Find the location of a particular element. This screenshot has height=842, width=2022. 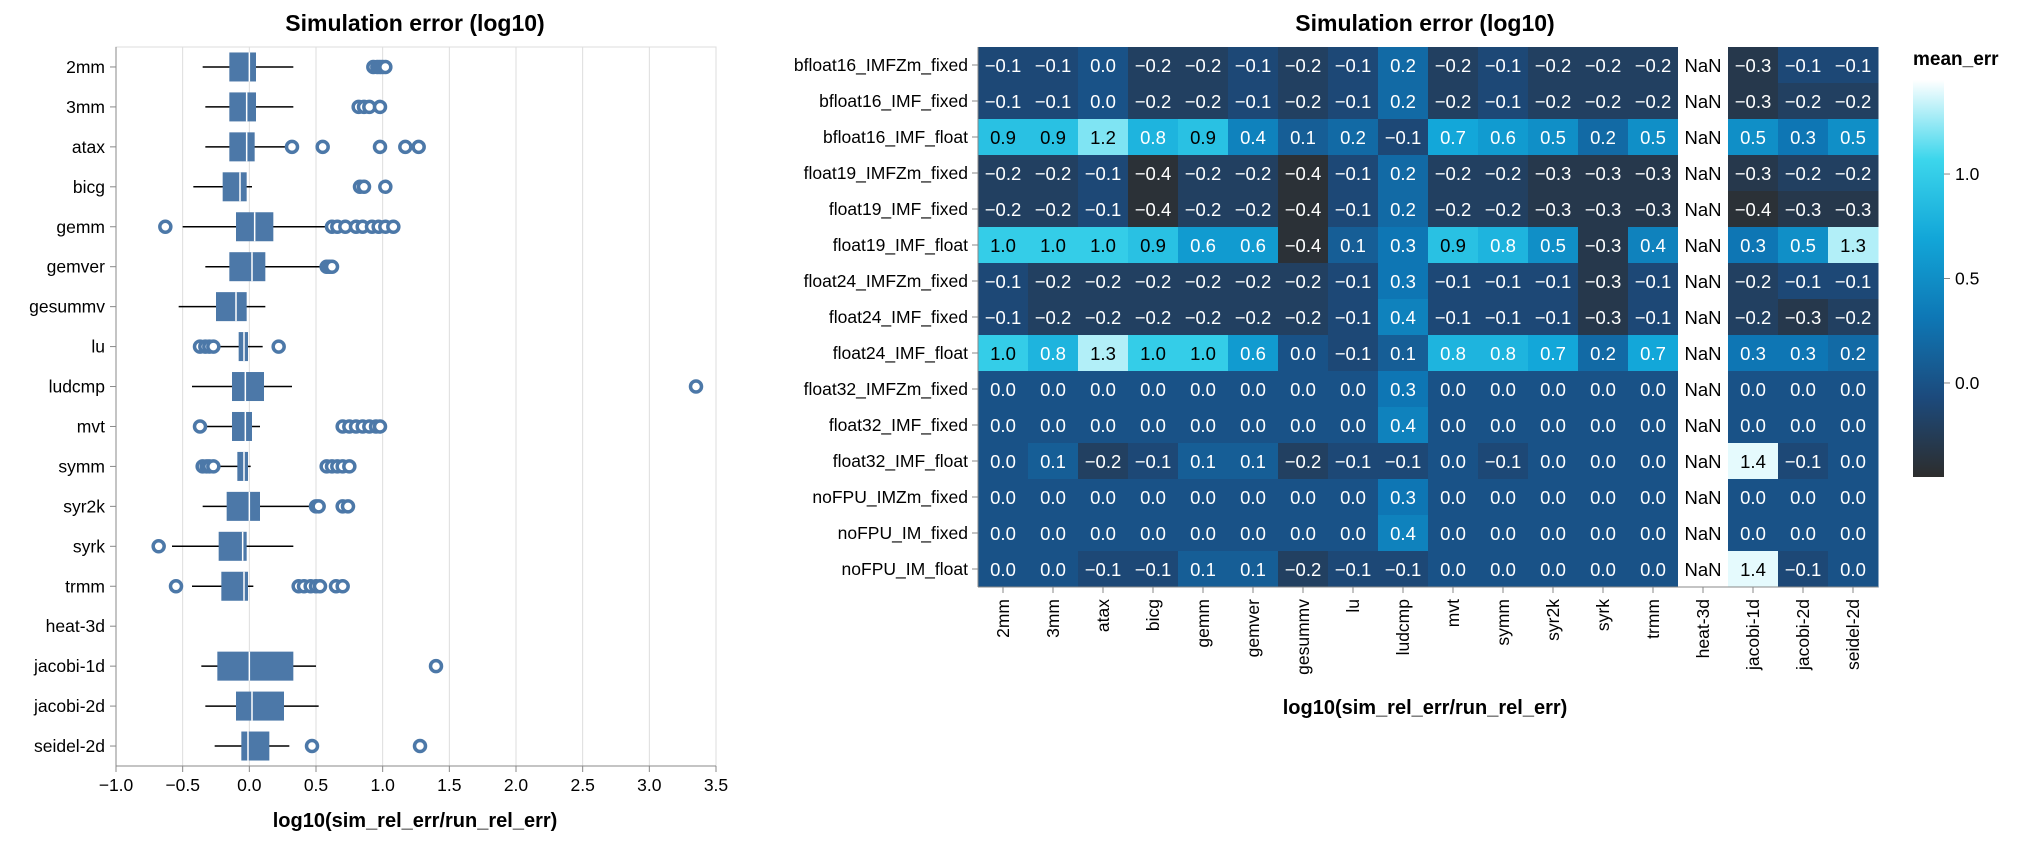

heatmap-y-tick-label: bfloat16_IMFZm_fixed is located at coordinates (881, 65).